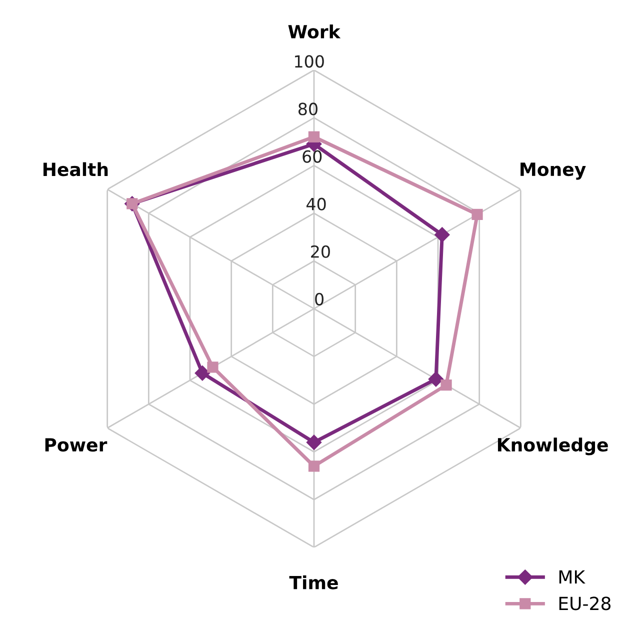  Describe the element at coordinates (312, 156) in the screenshot. I see `y-tick-label: 60` at that location.